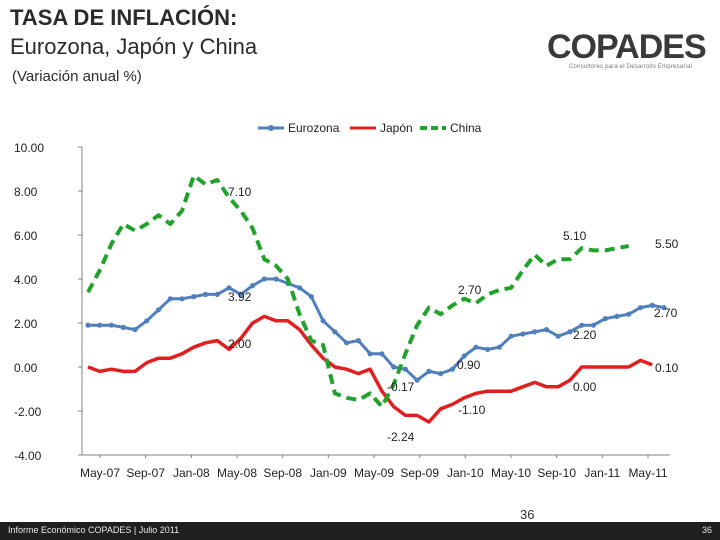 Image resolution: width=720 pixels, height=540 pixels. Describe the element at coordinates (314, 128) in the screenshot. I see `legend-label: Eurozona` at that location.